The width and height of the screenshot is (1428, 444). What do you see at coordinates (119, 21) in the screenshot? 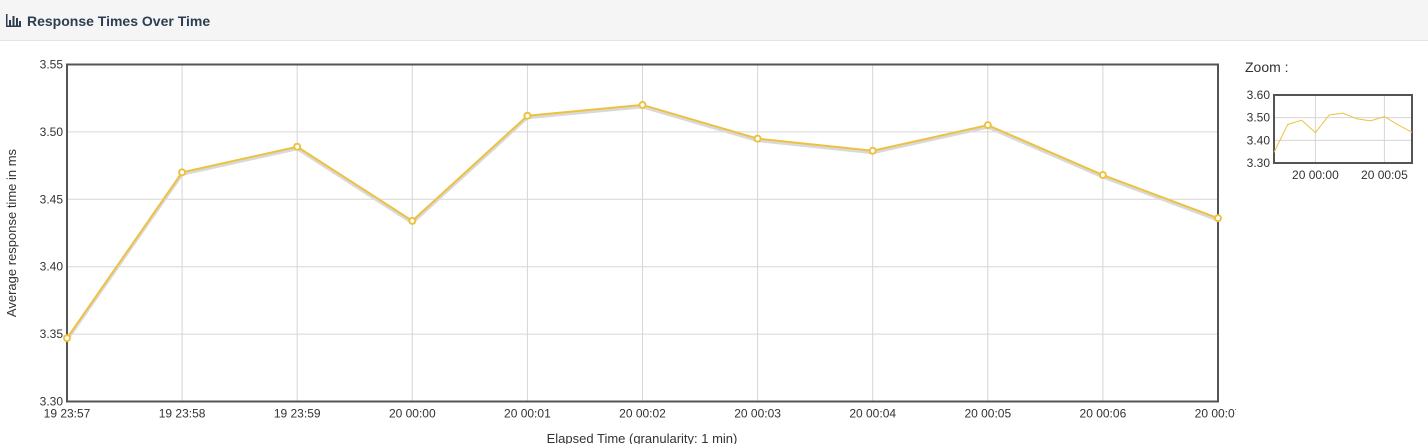
I see `panel-title: Response Times Over Time` at bounding box center [119, 21].